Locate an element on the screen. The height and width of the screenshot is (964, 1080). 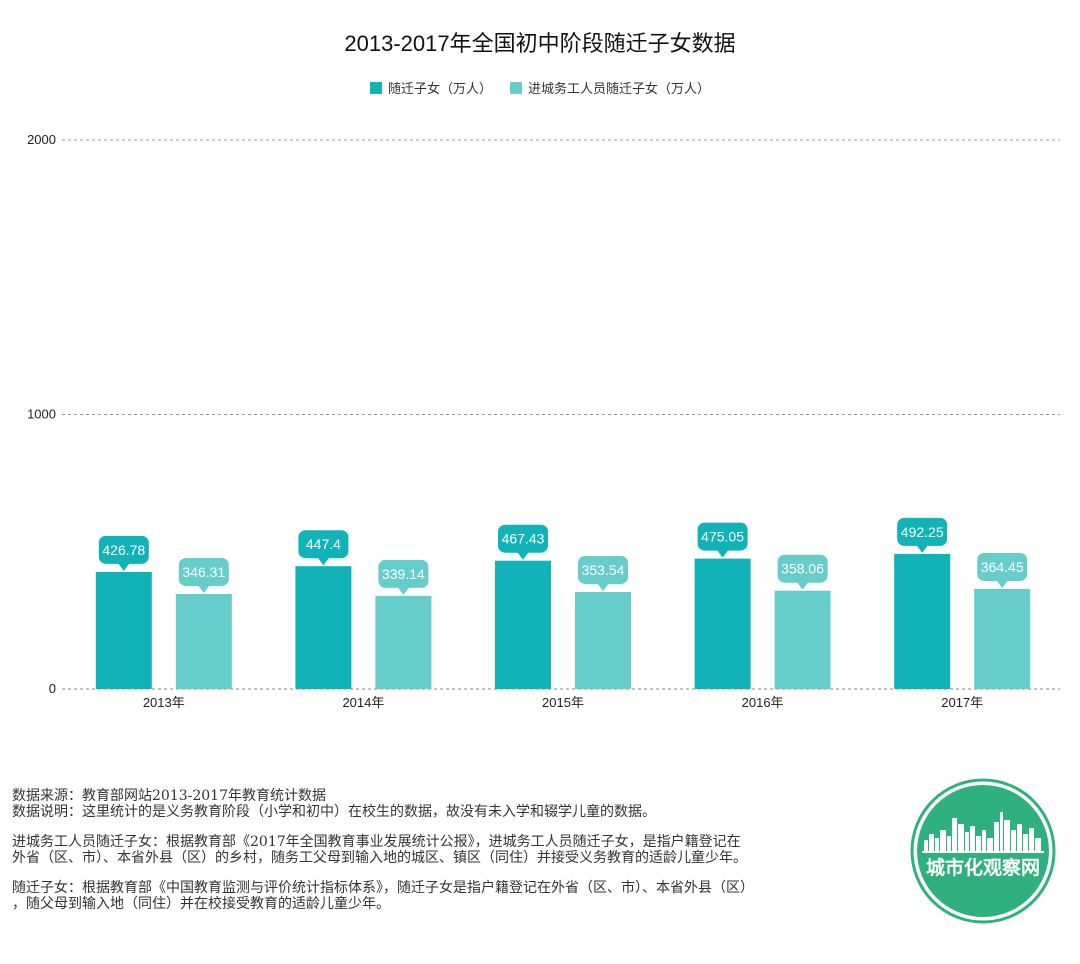
data-label: 353.54 is located at coordinates (603, 570).